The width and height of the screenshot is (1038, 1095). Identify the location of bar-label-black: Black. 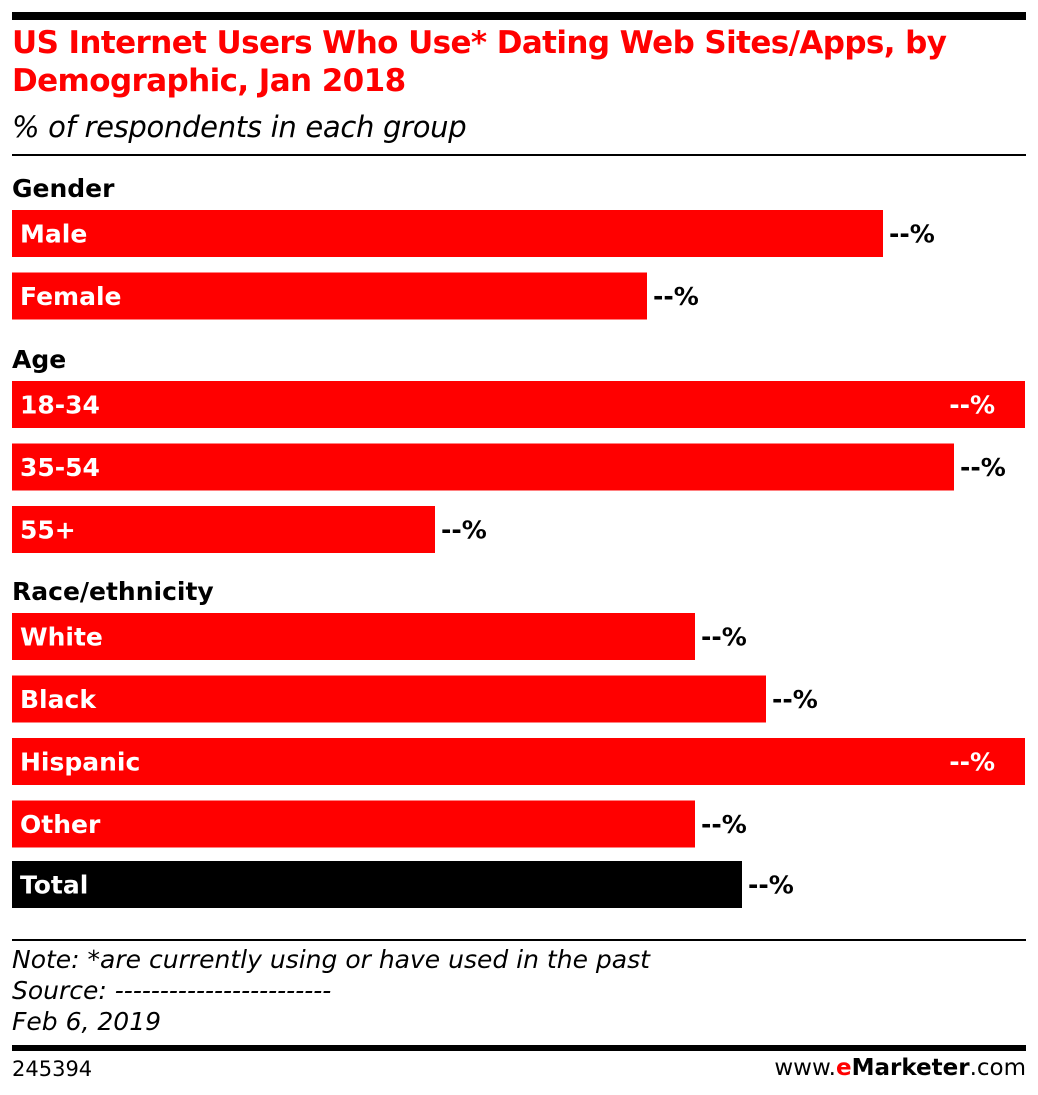
(58, 699).